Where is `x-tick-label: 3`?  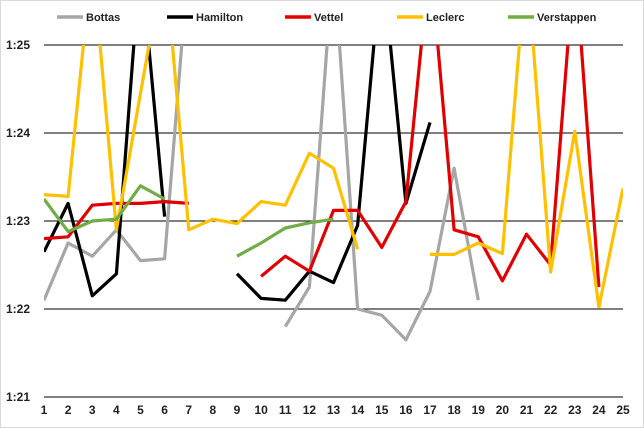 x-tick-label: 3 is located at coordinates (92, 410).